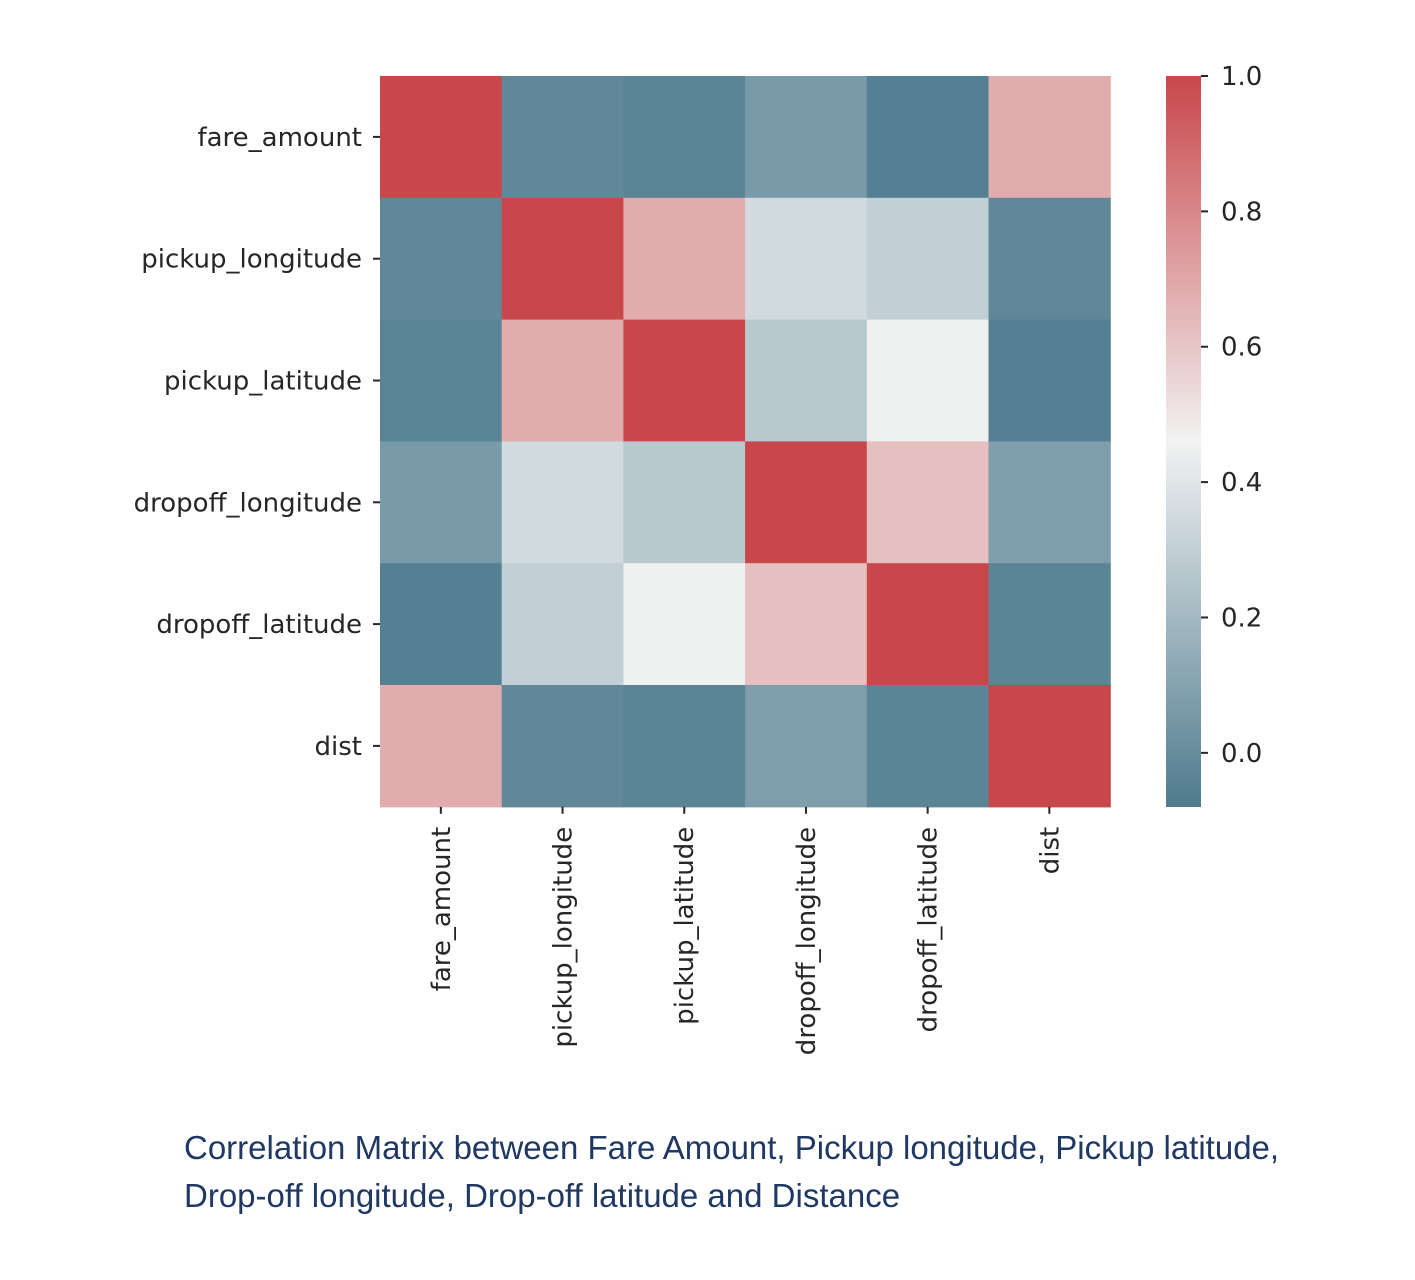  Describe the element at coordinates (562, 137) in the screenshot. I see `heatmap-cell-fare_amount-pickup_longitude` at that location.